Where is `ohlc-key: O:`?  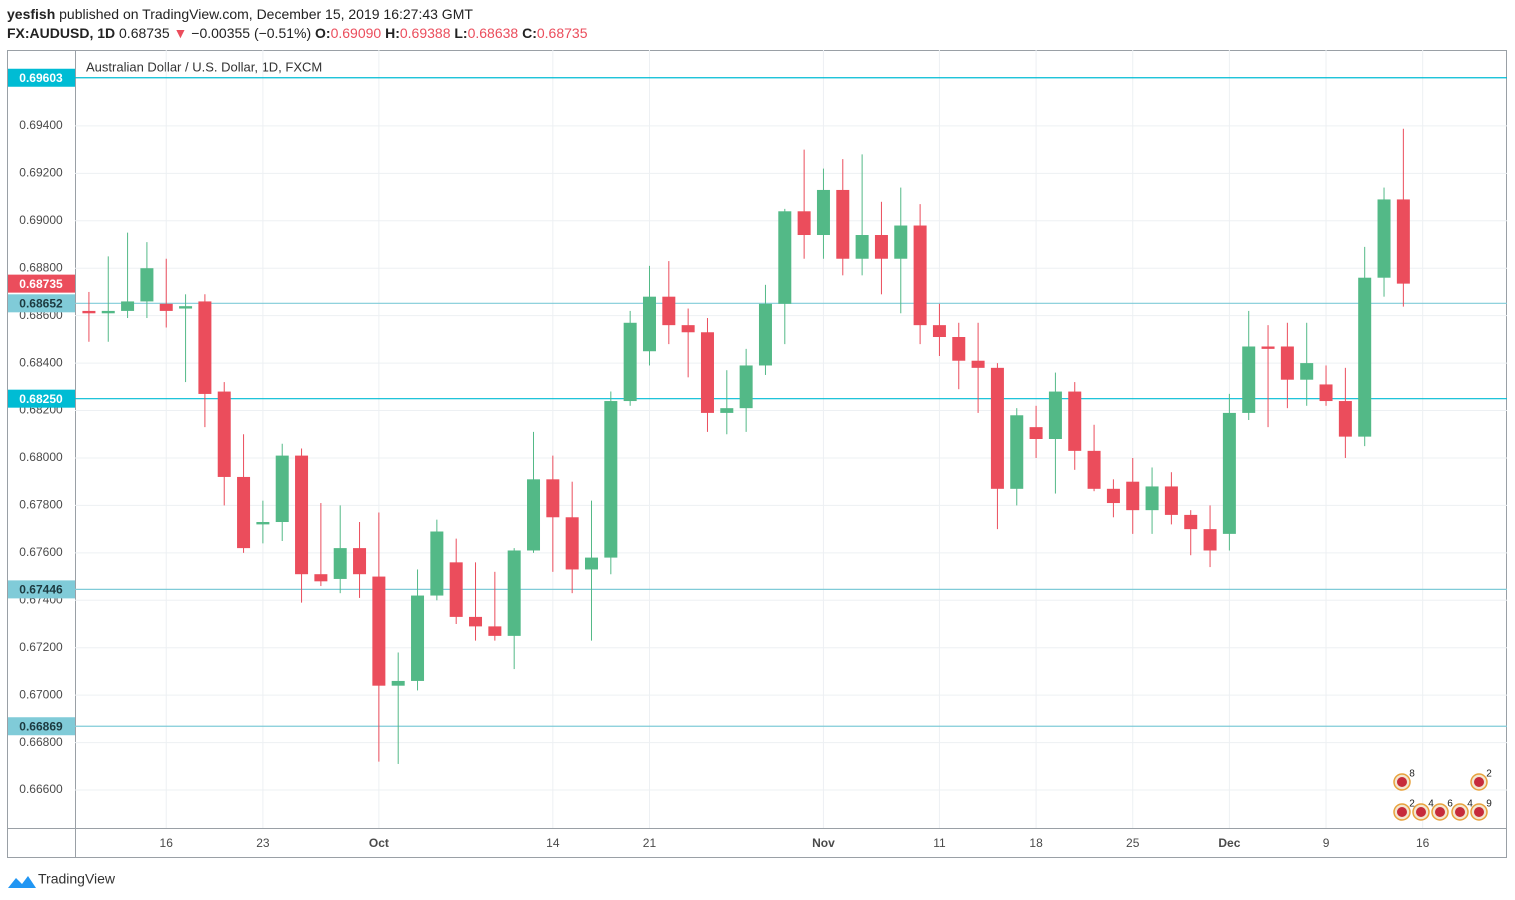 ohlc-key: O: is located at coordinates (323, 33).